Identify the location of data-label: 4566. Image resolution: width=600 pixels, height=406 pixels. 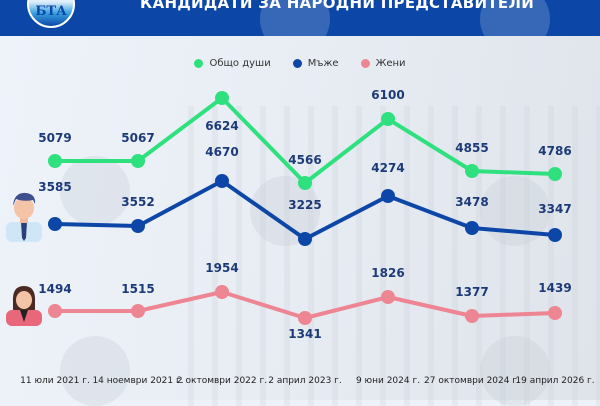
(304, 160).